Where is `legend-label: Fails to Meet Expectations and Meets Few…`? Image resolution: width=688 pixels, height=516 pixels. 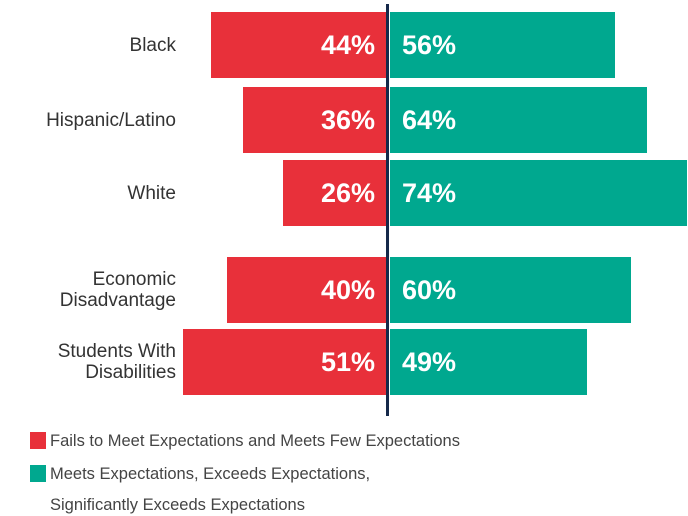 legend-label: Fails to Meet Expectations and Meets Few… is located at coordinates (255, 441).